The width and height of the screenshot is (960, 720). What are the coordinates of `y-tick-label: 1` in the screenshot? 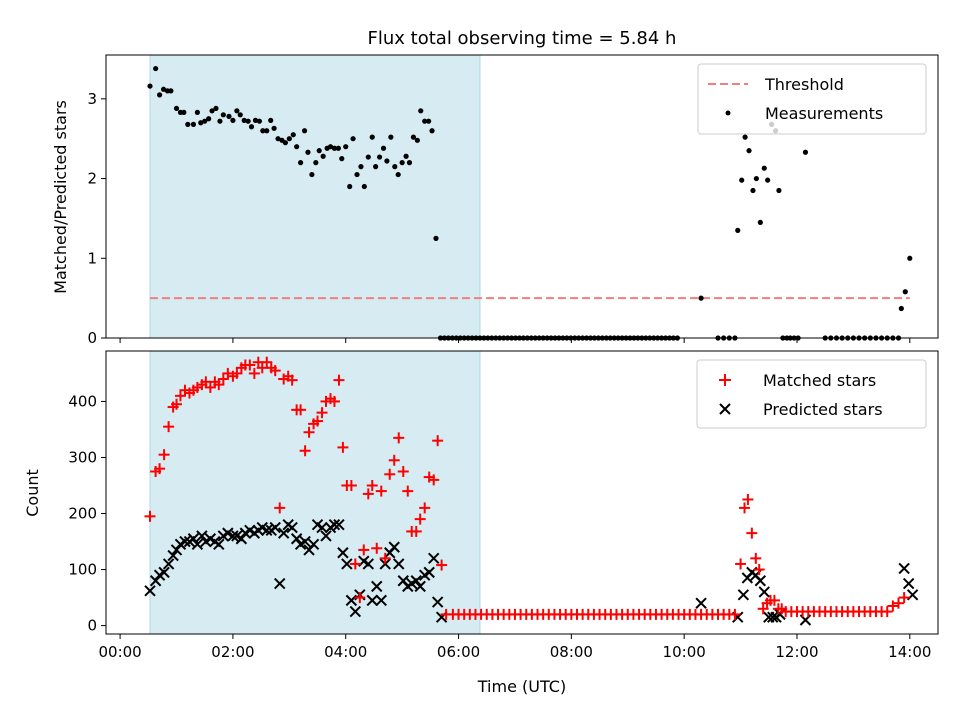 It's located at (92, 258).